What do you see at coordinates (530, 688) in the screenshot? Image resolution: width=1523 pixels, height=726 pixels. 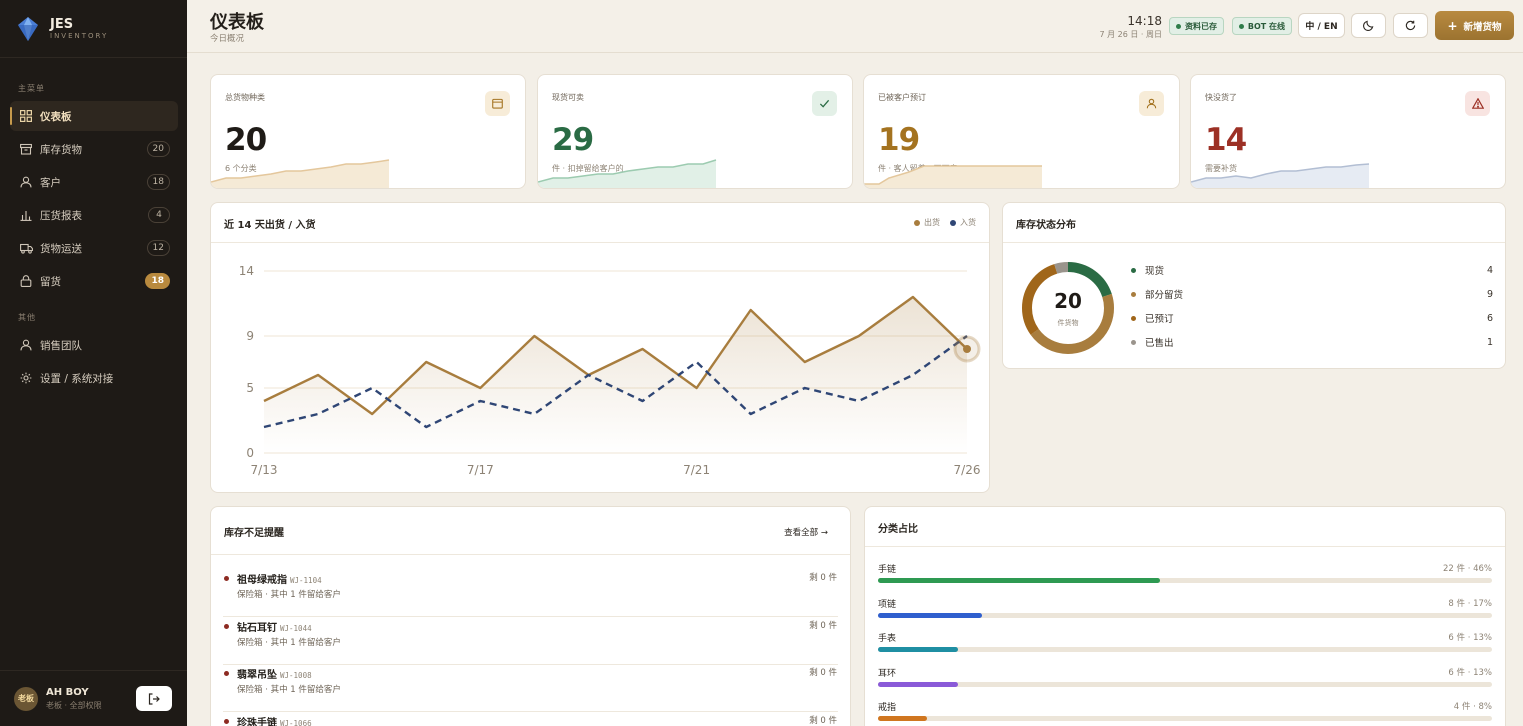 I see `low-stock-item: 翡翠吊坠 WJ-1008 保险箱 · 其中 1 件留给客户 剩 0 件` at bounding box center [530, 688].